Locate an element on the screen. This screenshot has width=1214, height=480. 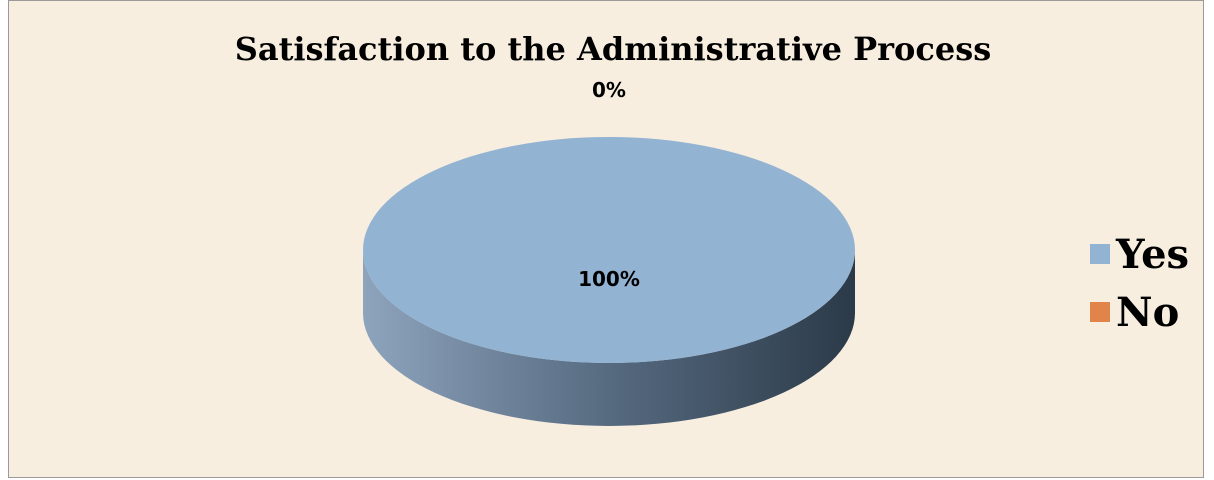
legend: Yes No is located at coordinates (1139, 283).